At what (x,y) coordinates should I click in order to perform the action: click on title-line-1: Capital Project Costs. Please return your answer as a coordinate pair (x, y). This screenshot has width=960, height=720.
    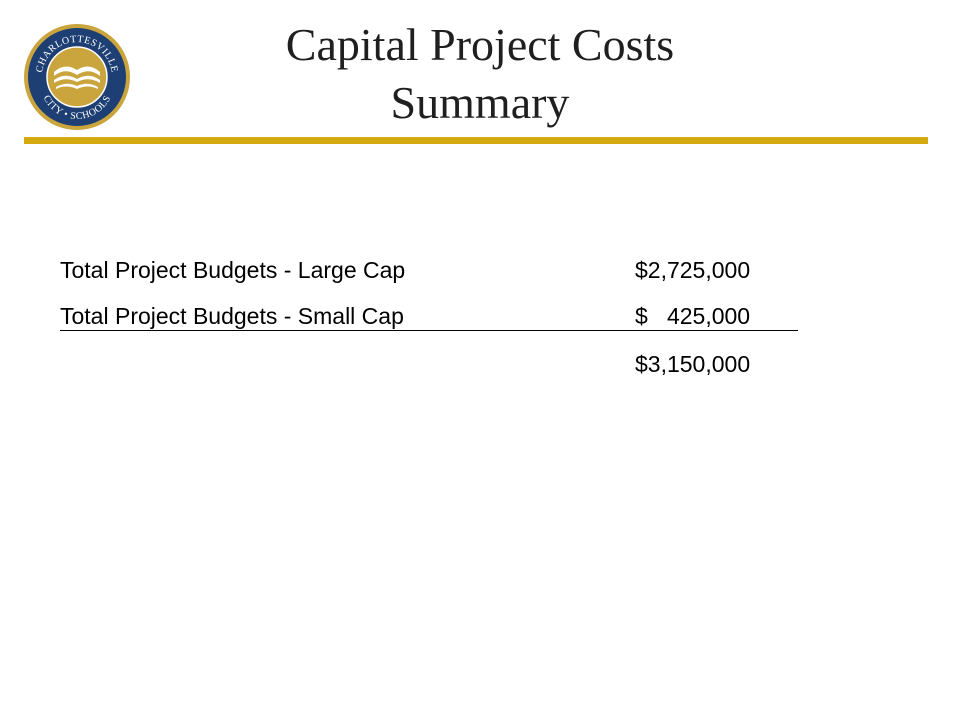
    Looking at the image, I should click on (480, 44).